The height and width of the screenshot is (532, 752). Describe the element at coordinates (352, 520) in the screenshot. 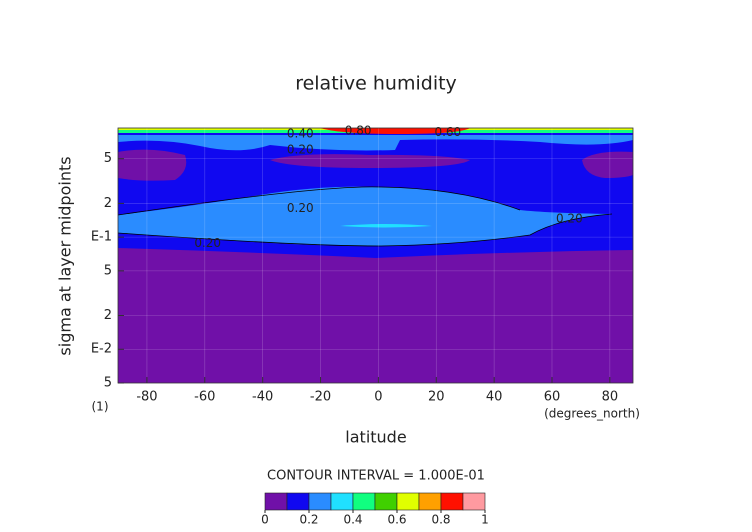

I see `colorbar-tick-label: 0.4` at that location.